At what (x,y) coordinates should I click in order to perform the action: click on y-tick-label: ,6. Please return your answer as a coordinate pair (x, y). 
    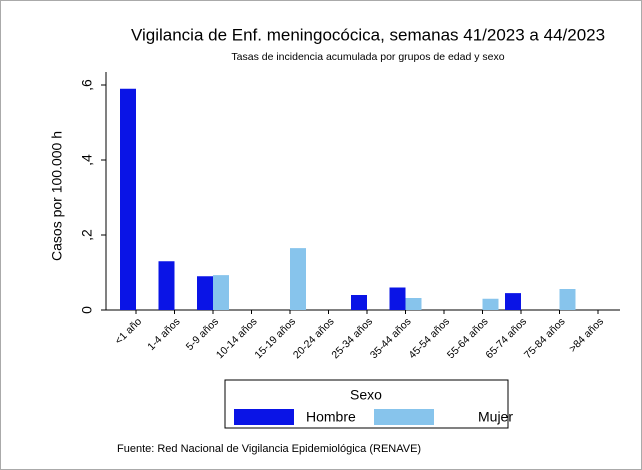
    Looking at the image, I should click on (87, 85).